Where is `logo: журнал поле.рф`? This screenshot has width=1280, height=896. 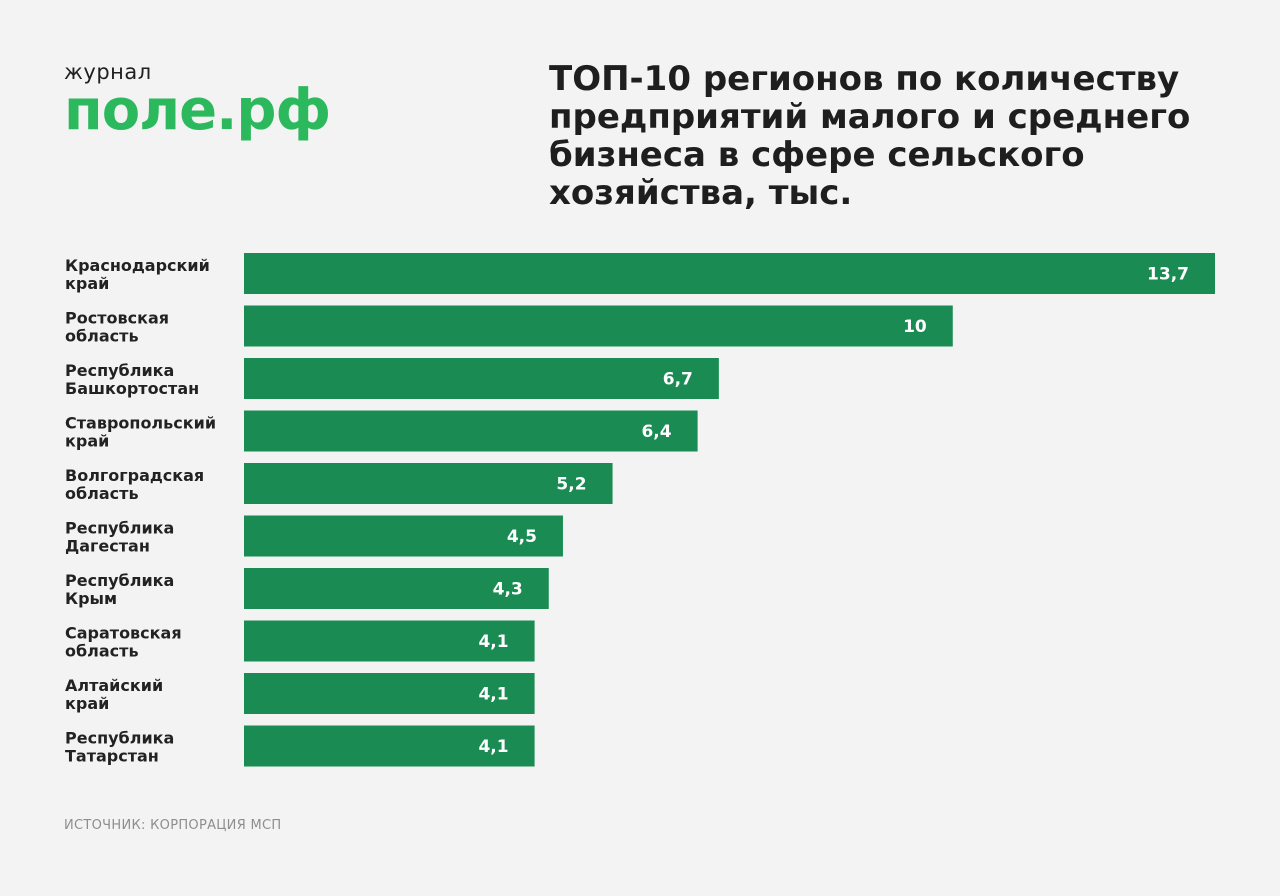
logo: журнал поле.рф is located at coordinates (197, 101).